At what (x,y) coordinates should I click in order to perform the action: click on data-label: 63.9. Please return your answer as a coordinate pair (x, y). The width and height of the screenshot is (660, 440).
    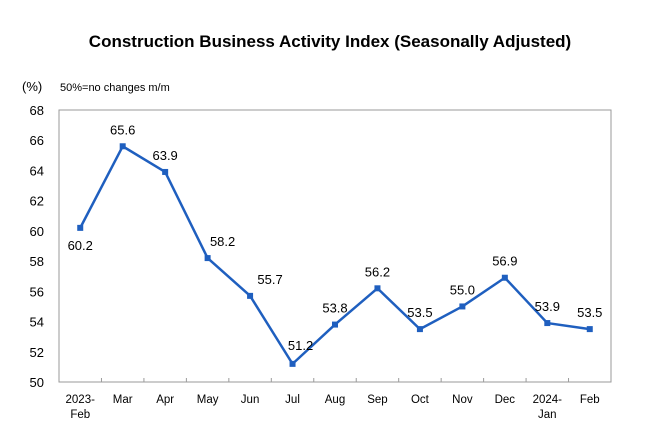
    Looking at the image, I should click on (164, 155).